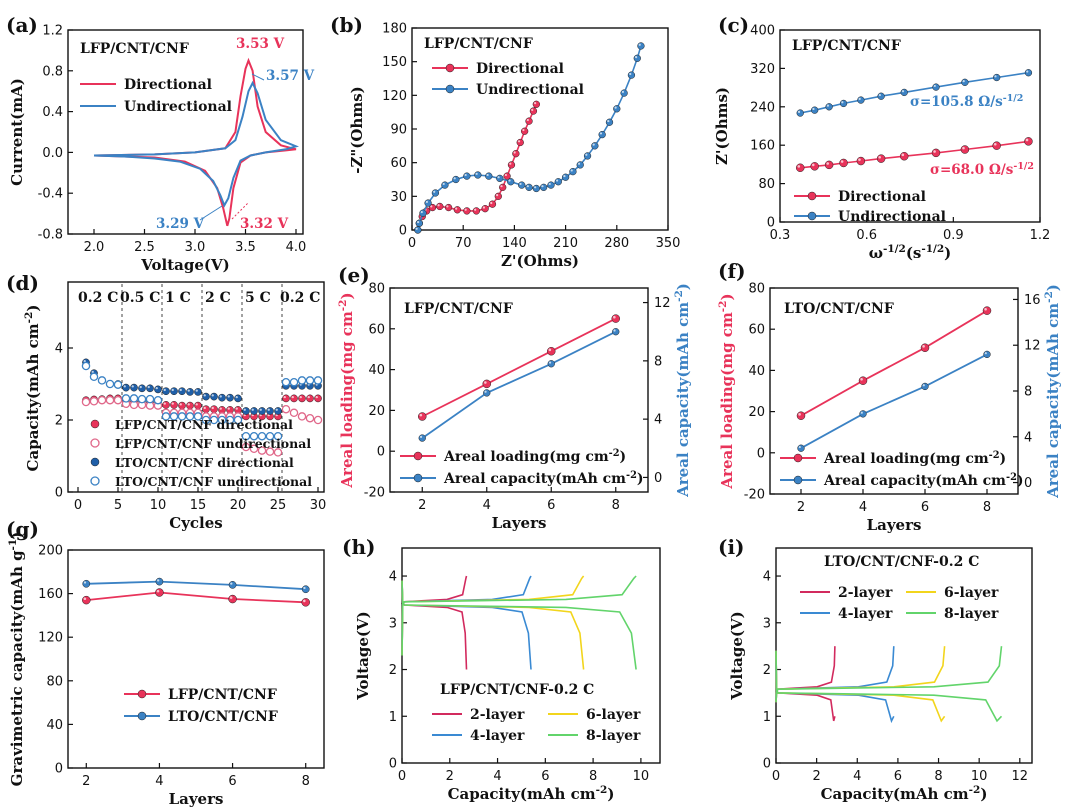 The height and width of the screenshot is (807, 1080). What do you see at coordinates (232, 781) in the screenshot?
I see `panel-g-x-tick-label: 6` at bounding box center [232, 781].